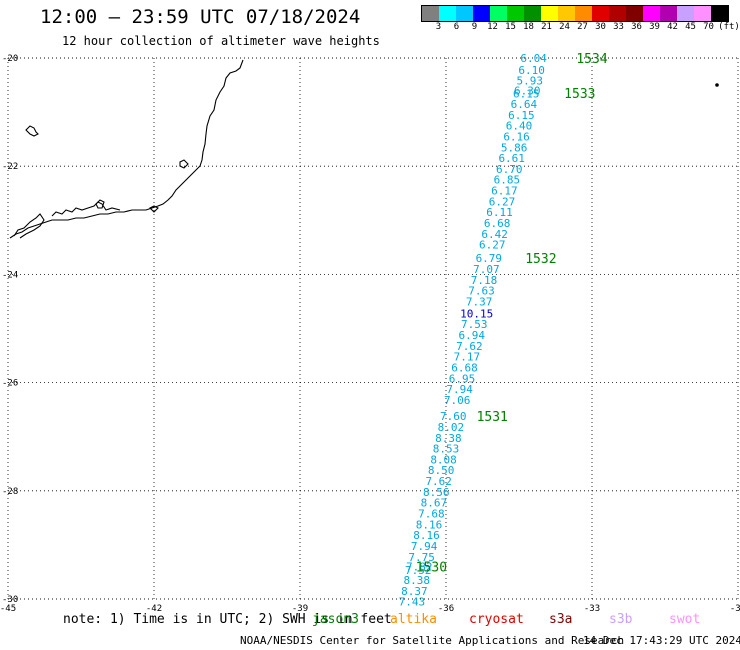 The height and width of the screenshot is (650, 740). I want to click on island-north, so click(32, 131).